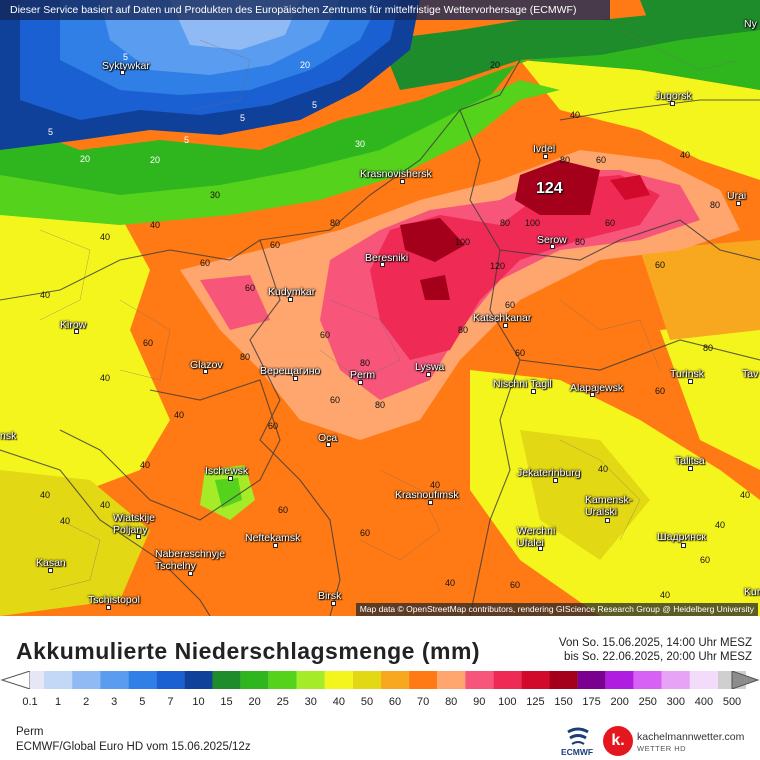 This screenshot has height=760, width=760. I want to click on scale-tick-label: 30, so click(310, 702).